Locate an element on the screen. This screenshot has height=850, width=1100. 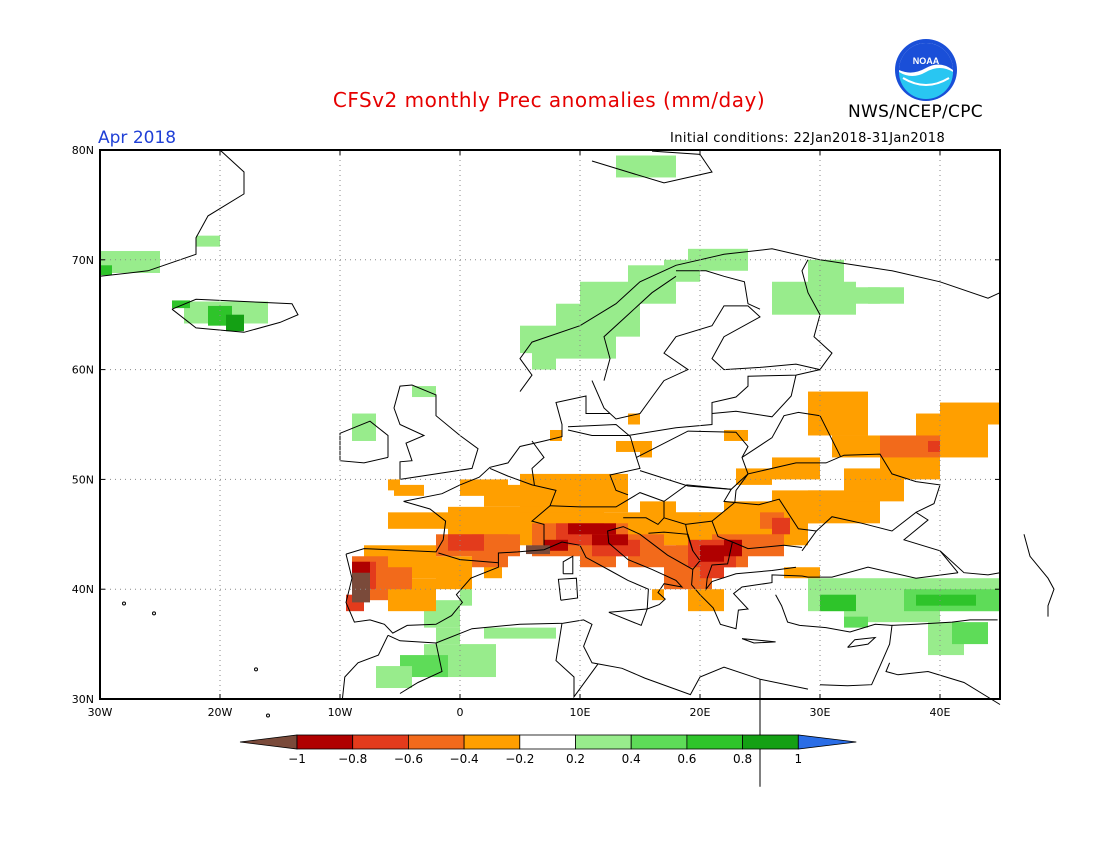
colorbar-label: −0.6 is located at coordinates (408, 759).